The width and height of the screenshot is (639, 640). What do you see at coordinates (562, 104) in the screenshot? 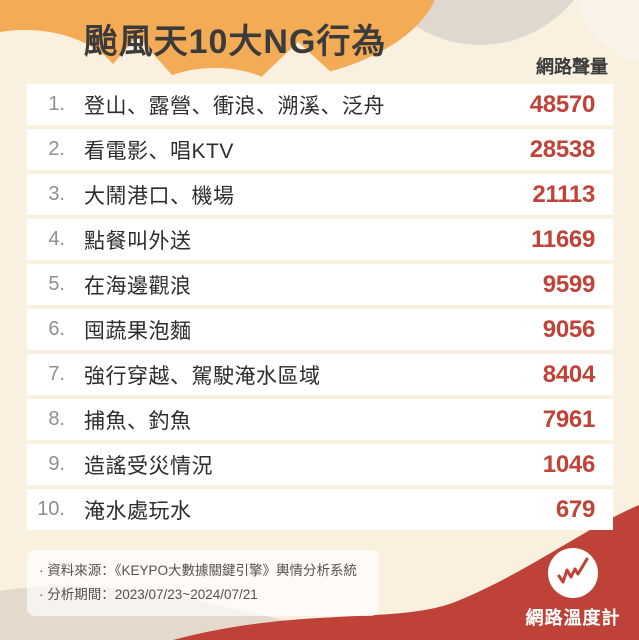
I see `volume-value: 48570` at bounding box center [562, 104].